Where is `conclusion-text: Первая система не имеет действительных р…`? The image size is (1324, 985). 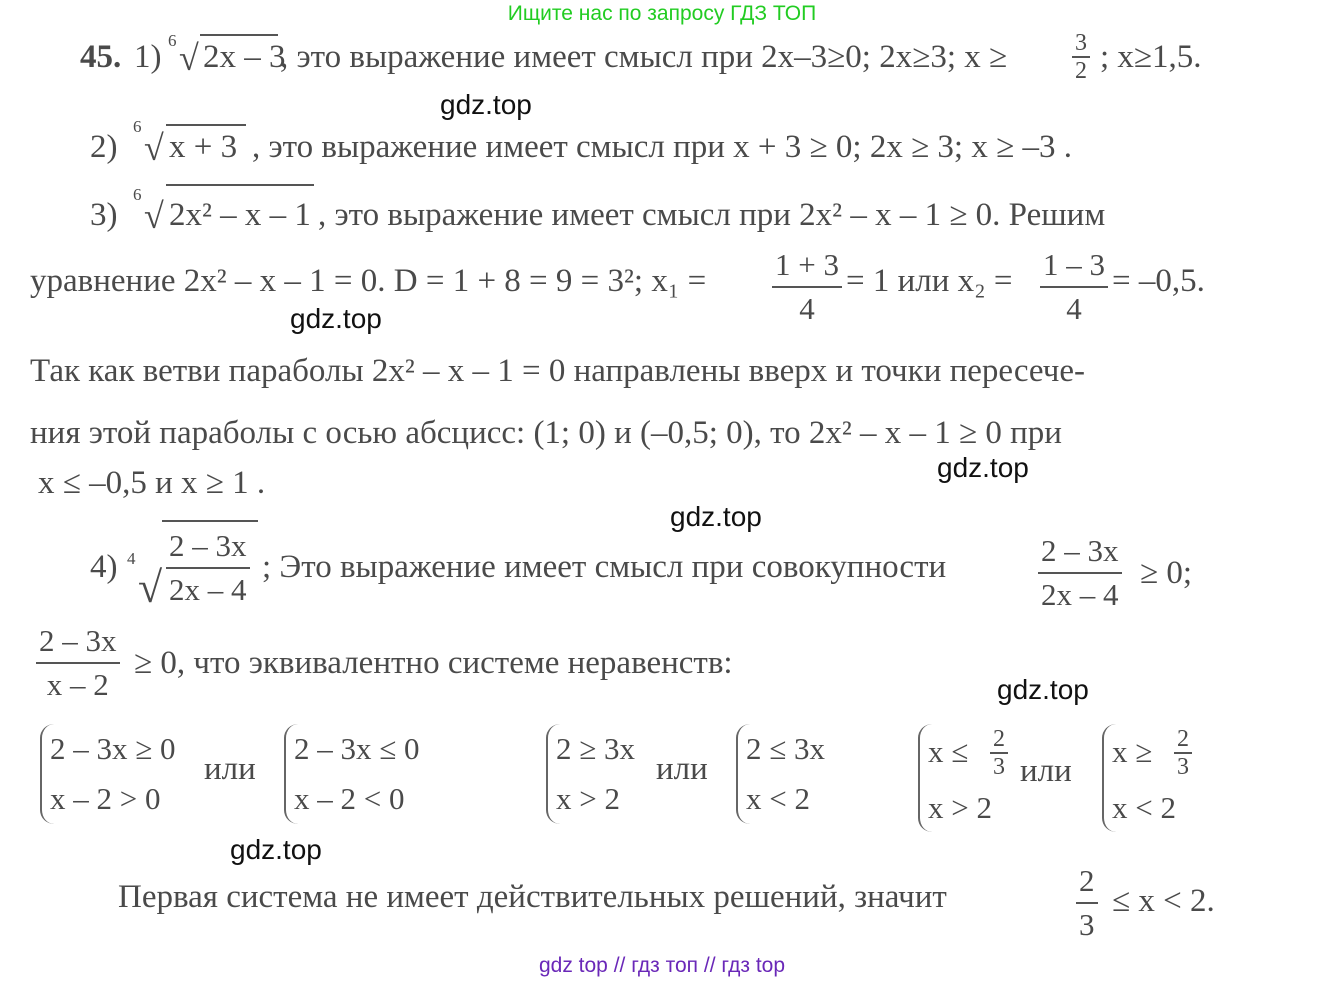
conclusion-text: Первая система не имеет действительных р… is located at coordinates (532, 897).